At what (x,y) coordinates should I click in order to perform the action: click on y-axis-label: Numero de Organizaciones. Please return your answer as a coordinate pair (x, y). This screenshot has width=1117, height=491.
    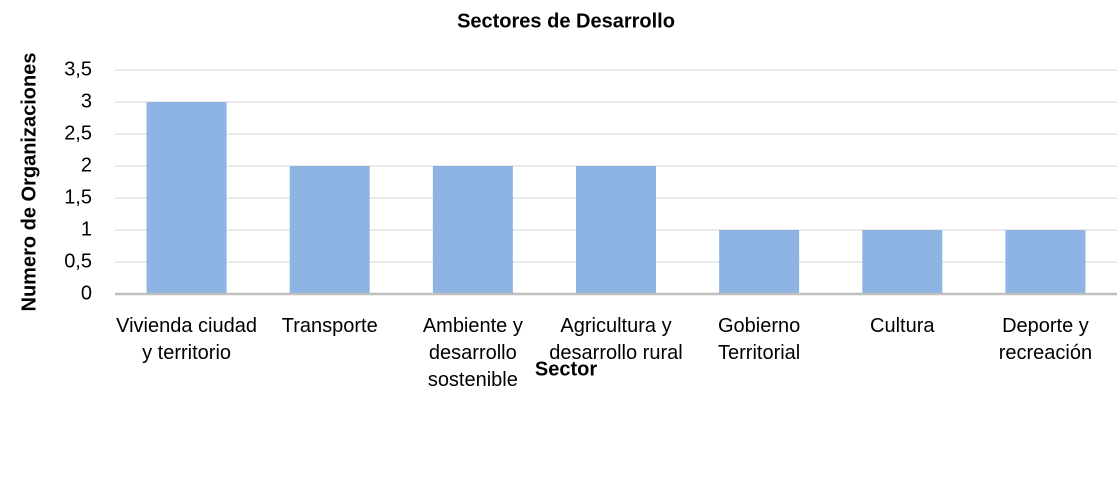
    Looking at the image, I should click on (29, 182).